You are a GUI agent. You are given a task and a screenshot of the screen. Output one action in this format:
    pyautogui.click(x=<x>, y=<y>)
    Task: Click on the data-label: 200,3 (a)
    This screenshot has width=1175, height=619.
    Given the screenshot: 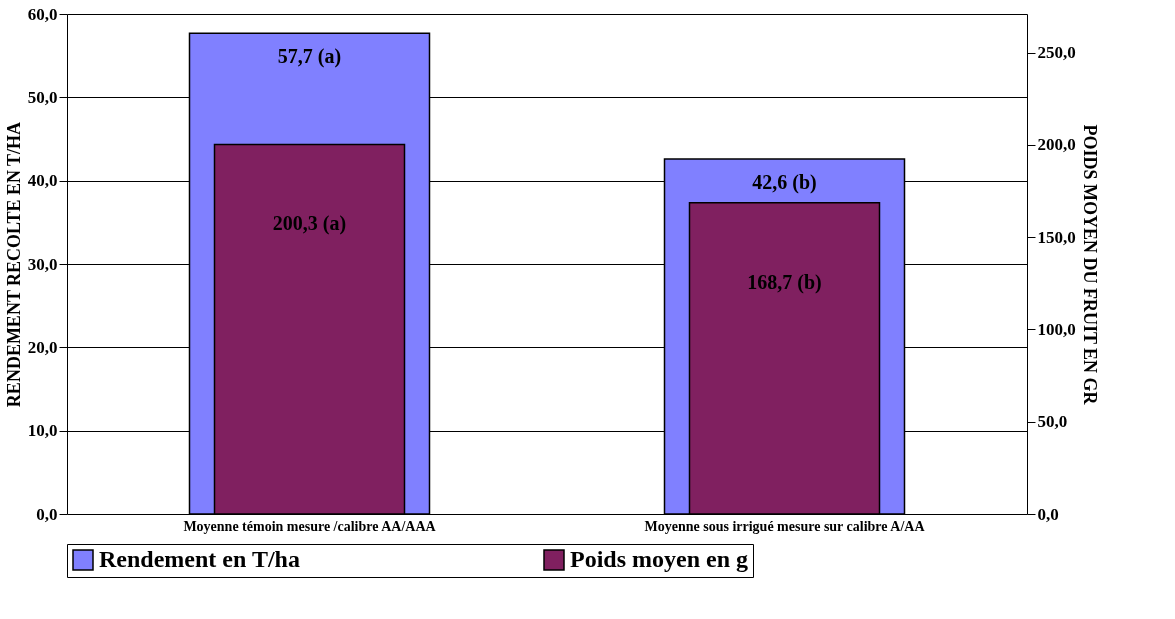 What is the action you would take?
    pyautogui.click(x=309, y=224)
    